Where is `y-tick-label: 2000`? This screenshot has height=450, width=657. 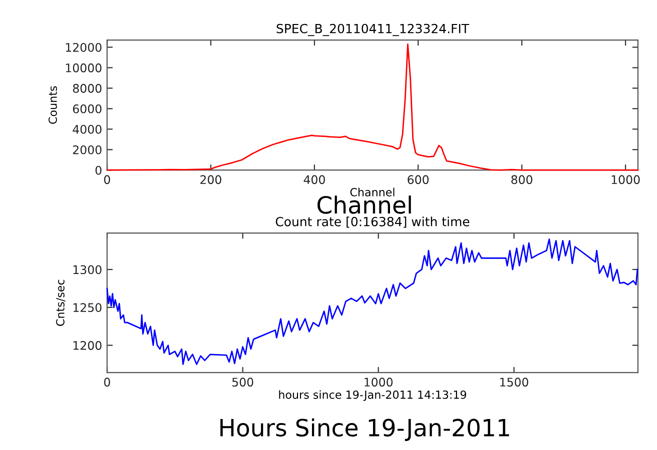
y-tick-label: 2000 is located at coordinates (87, 149).